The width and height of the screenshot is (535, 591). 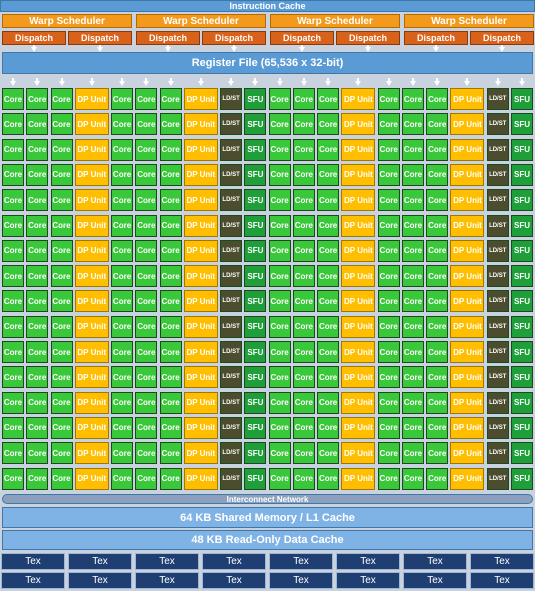 I want to click on read-only-cache: 48 KB Read-Only Data Cache, so click(x=267, y=540).